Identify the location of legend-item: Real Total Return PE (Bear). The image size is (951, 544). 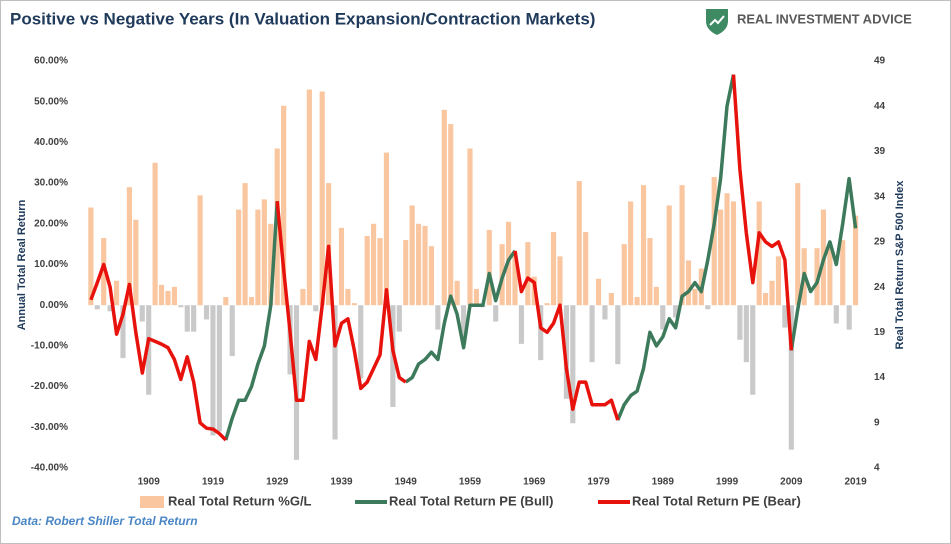
(699, 500).